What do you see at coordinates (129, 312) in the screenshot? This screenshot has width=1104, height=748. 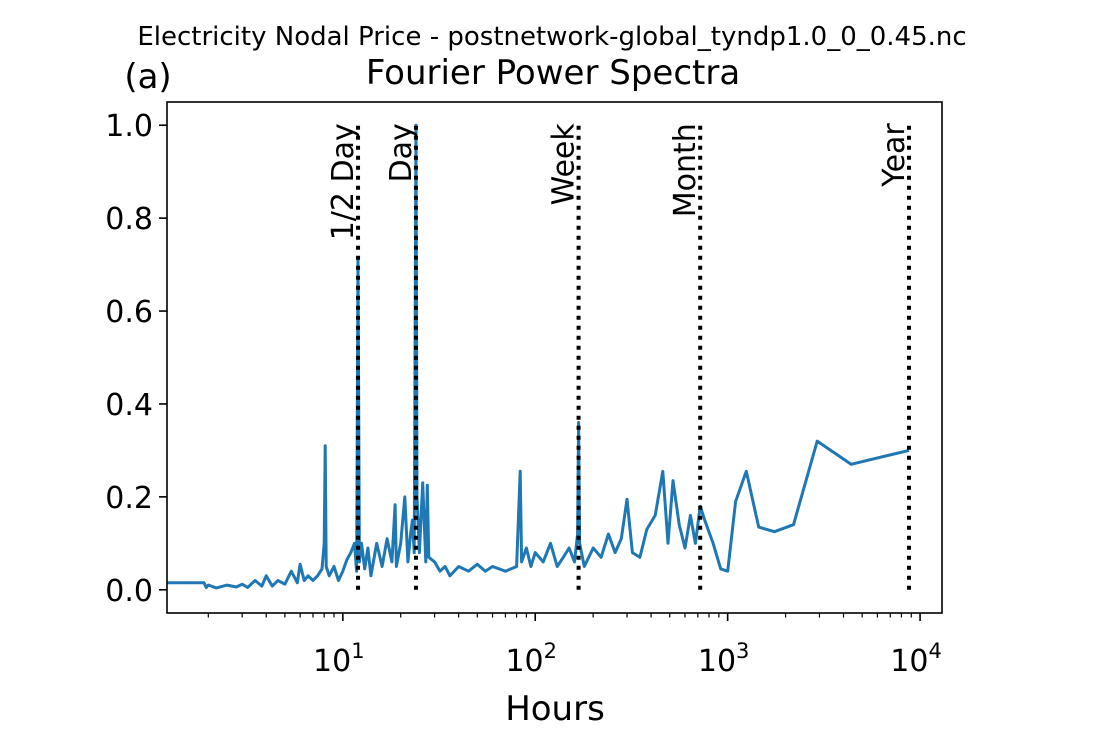 I see `y-tick-label: 0.6` at bounding box center [129, 312].